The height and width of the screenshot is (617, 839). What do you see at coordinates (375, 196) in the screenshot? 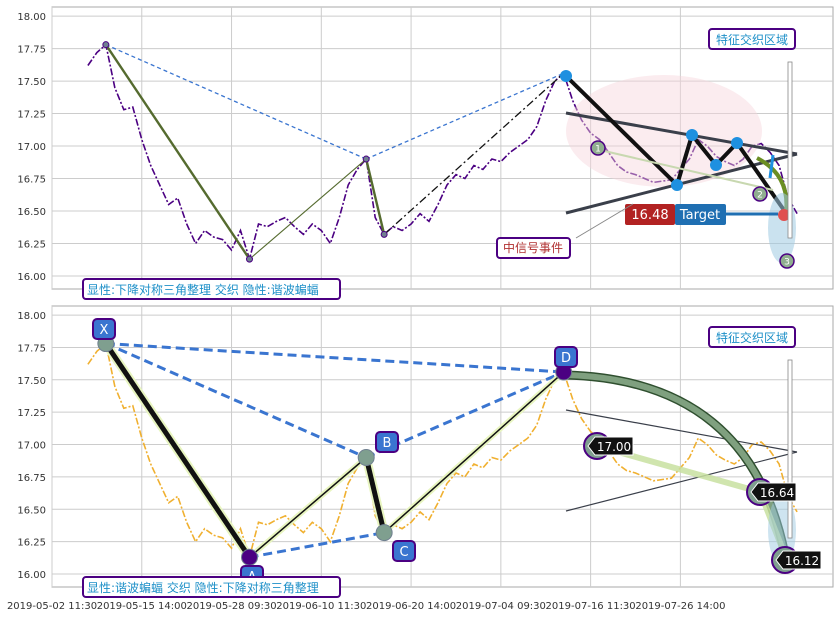
I see `pattern-bc-leg` at bounding box center [375, 196].